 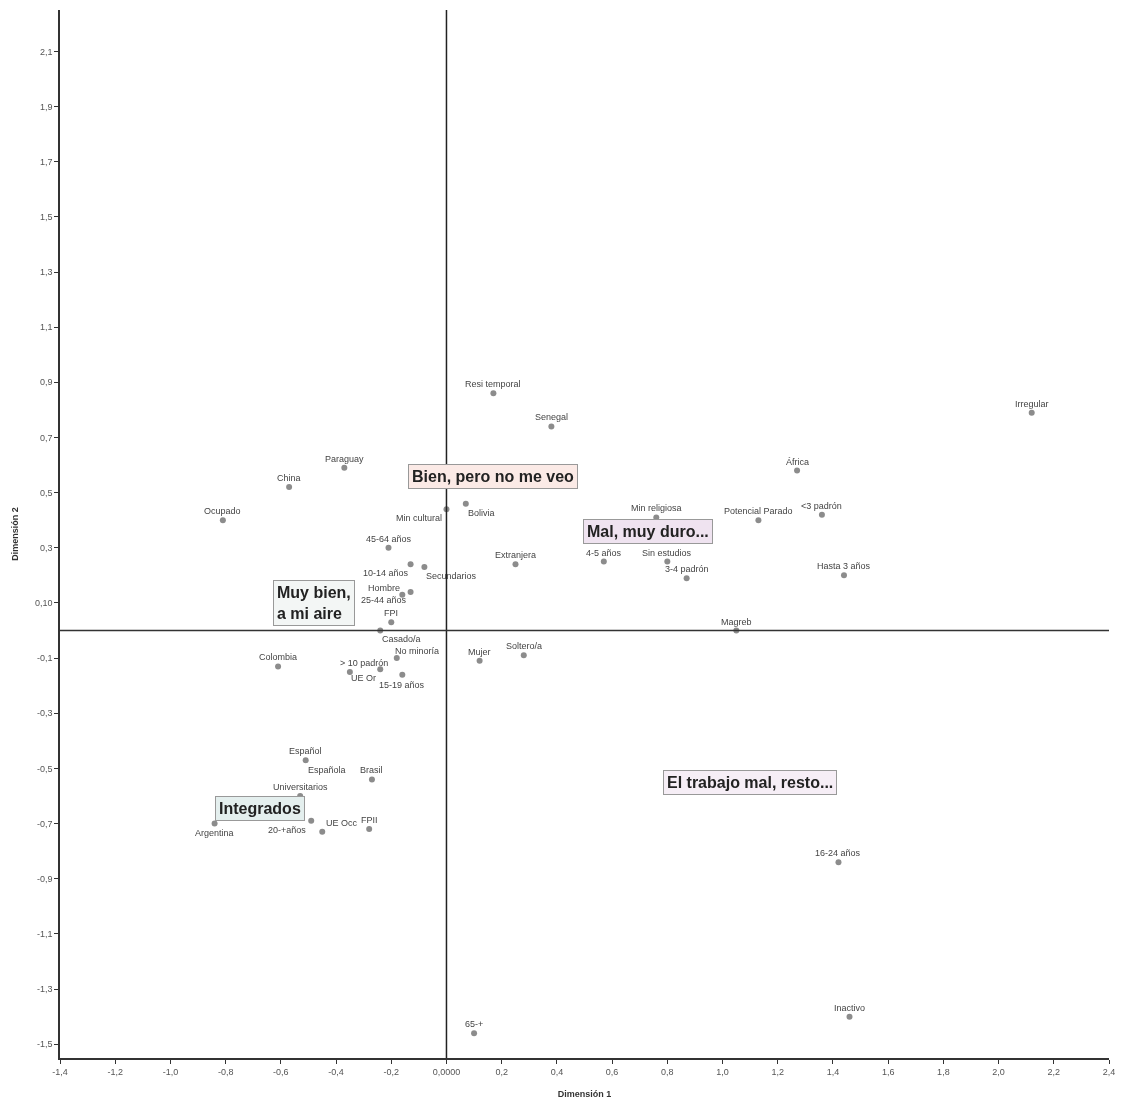 I want to click on annotation: UE Occ, so click(x=342, y=823).